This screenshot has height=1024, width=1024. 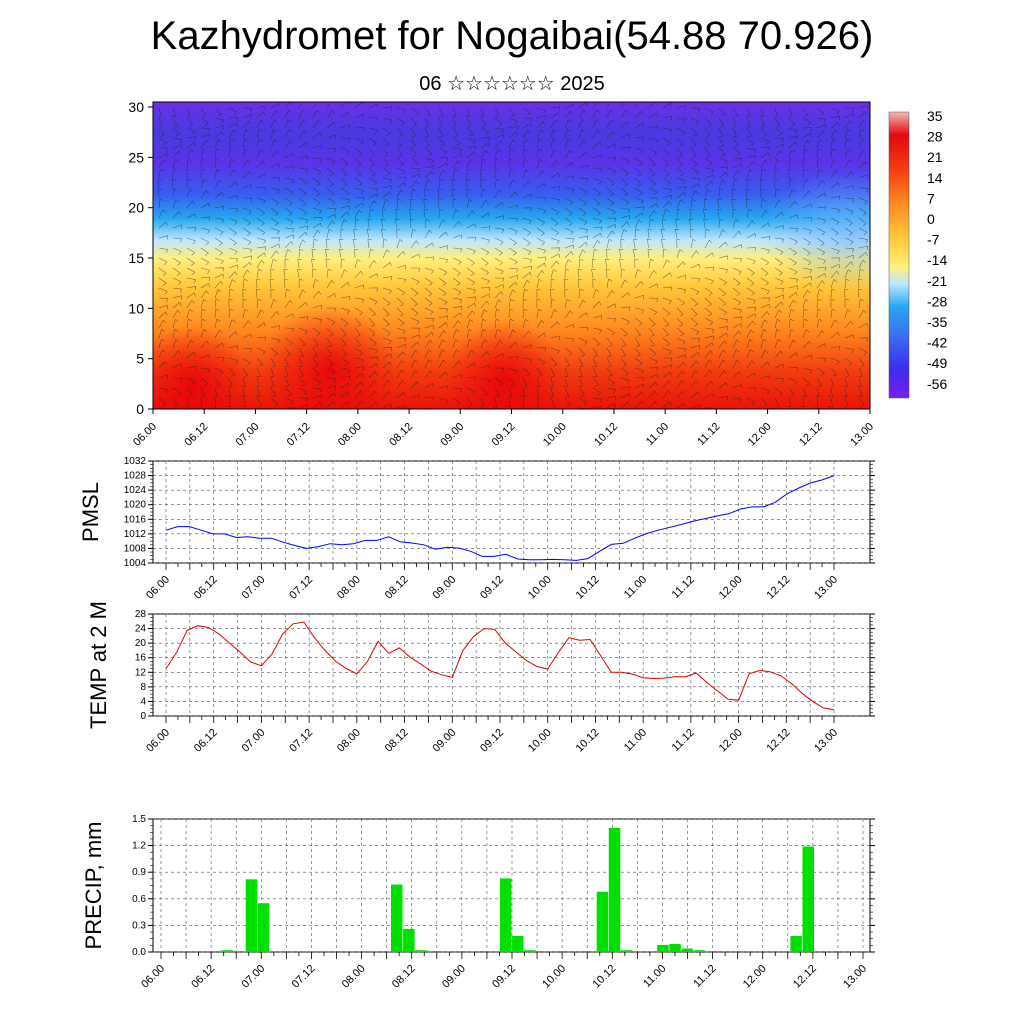 I want to click on y-tick-label: 0, so click(x=143, y=716).